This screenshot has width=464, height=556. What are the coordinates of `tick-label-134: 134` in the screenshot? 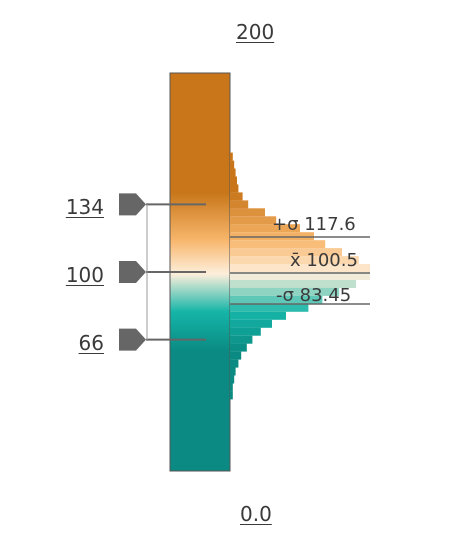 It's located at (84, 207).